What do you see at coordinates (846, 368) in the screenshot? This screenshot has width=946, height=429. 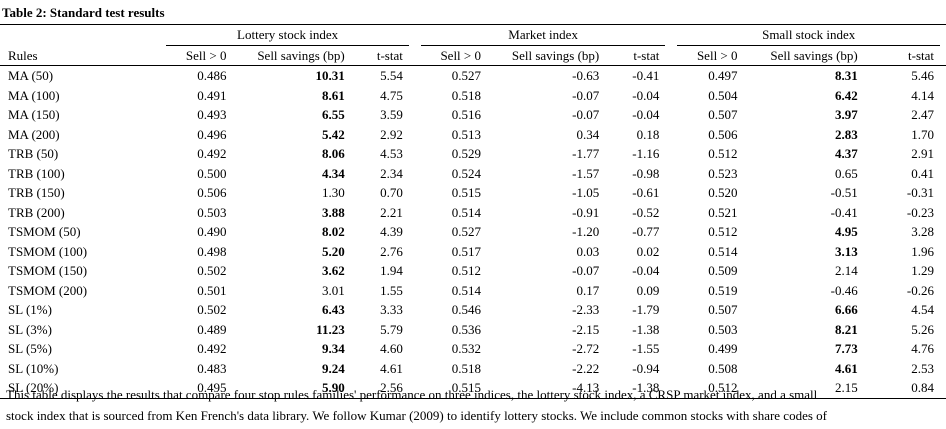 I see `significant-value: 4.61` at bounding box center [846, 368].